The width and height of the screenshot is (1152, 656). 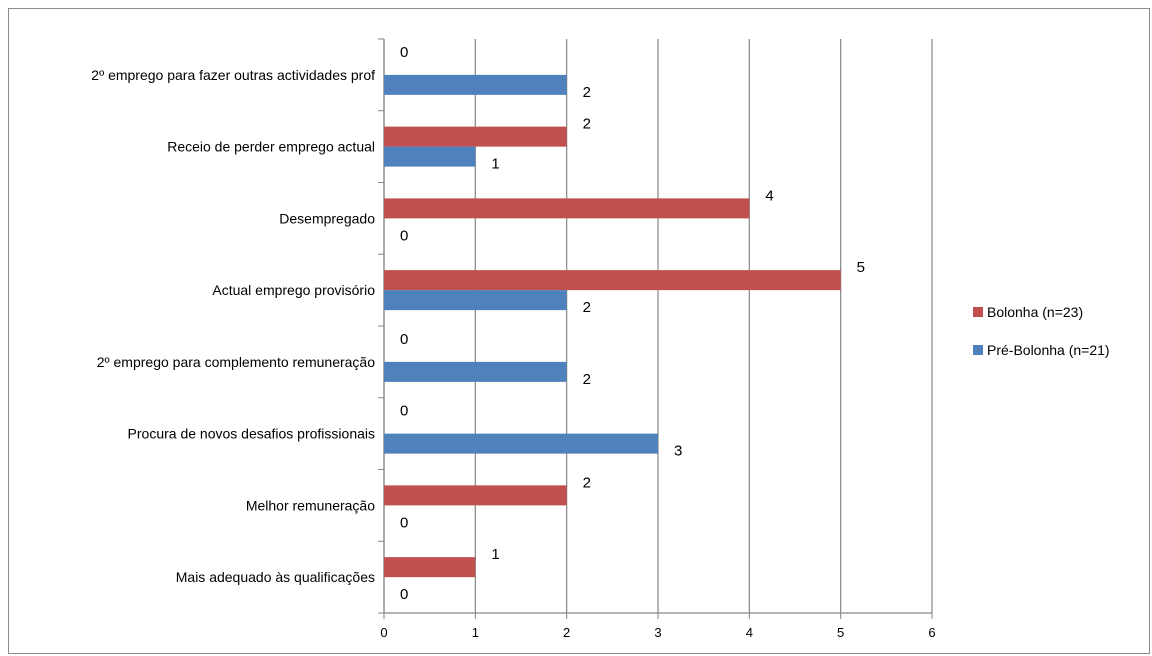 I want to click on category-label: Desempregado, so click(x=327, y=218).